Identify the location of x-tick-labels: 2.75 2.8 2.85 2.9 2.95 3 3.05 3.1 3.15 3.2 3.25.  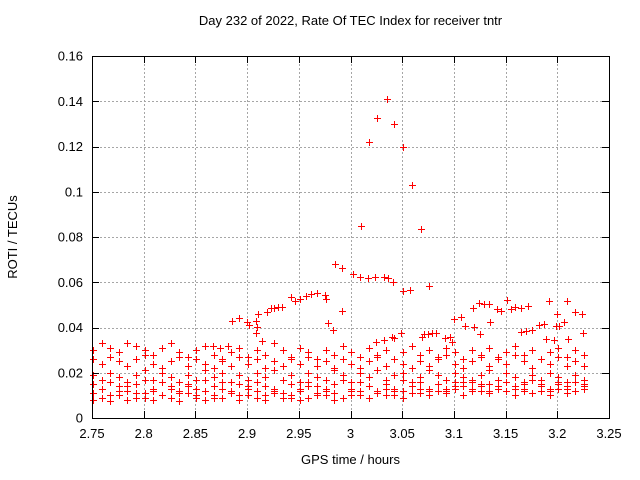
(350, 433).